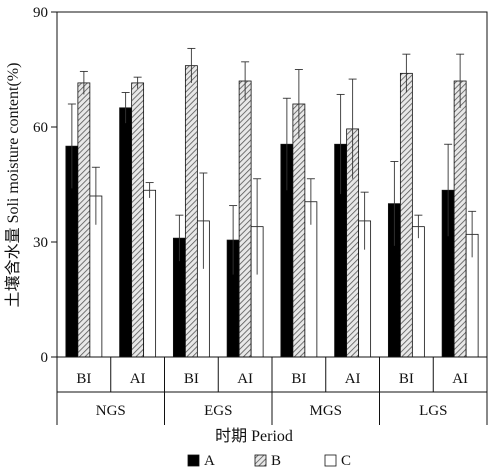 The width and height of the screenshot is (493, 472). Describe the element at coordinates (126, 232) in the screenshot. I see `bar-a` at that location.